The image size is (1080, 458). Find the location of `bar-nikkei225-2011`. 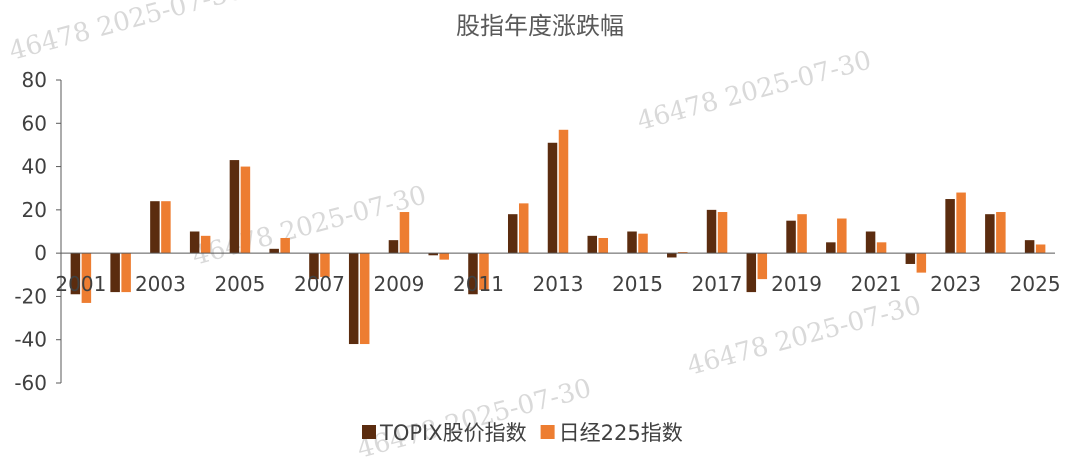

bar-nikkei225-2011 is located at coordinates (484, 271).